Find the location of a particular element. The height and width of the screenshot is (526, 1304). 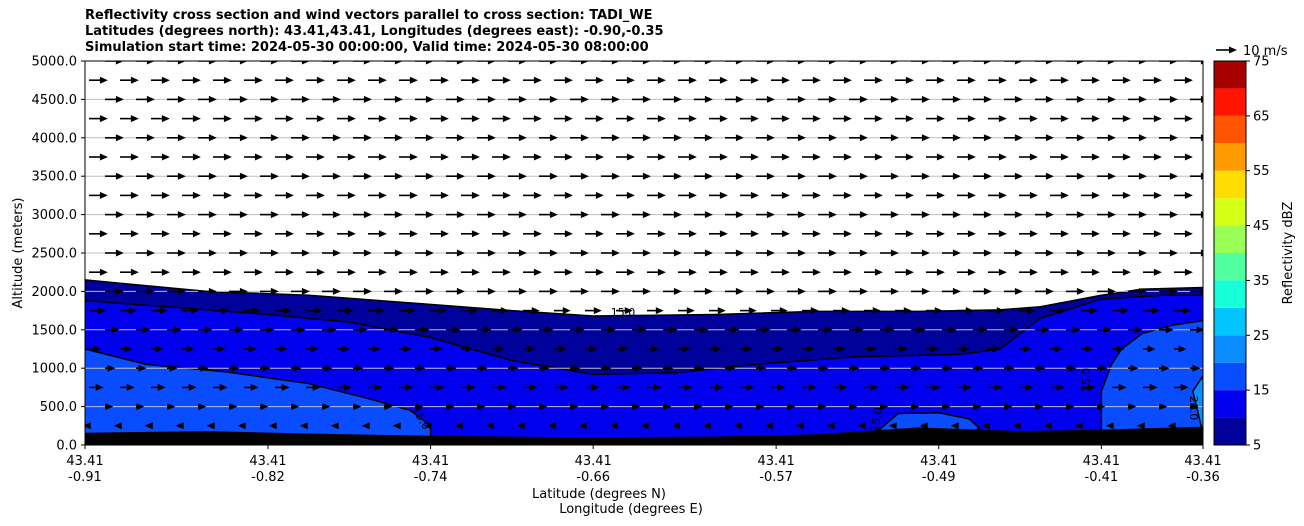

x-tick-label-lon: -0.41 is located at coordinates (1102, 477).